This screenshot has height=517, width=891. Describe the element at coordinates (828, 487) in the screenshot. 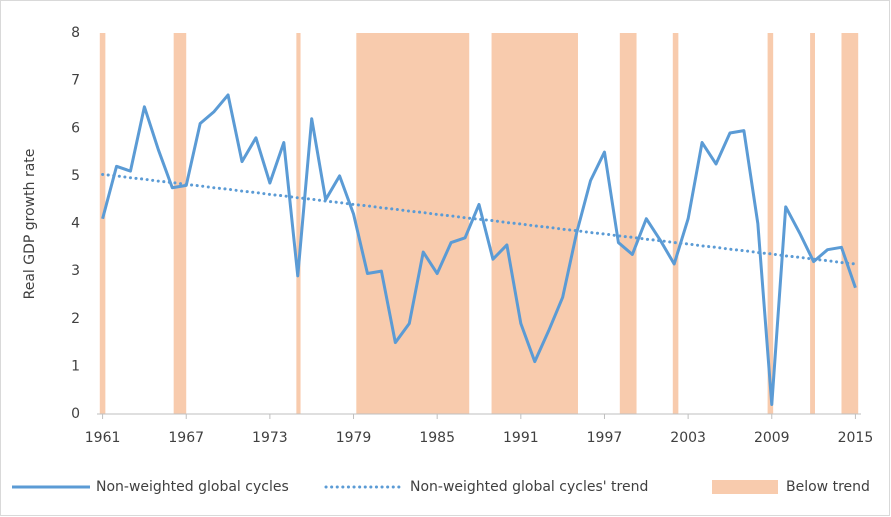

I see `legend-label: Below trend` at that location.